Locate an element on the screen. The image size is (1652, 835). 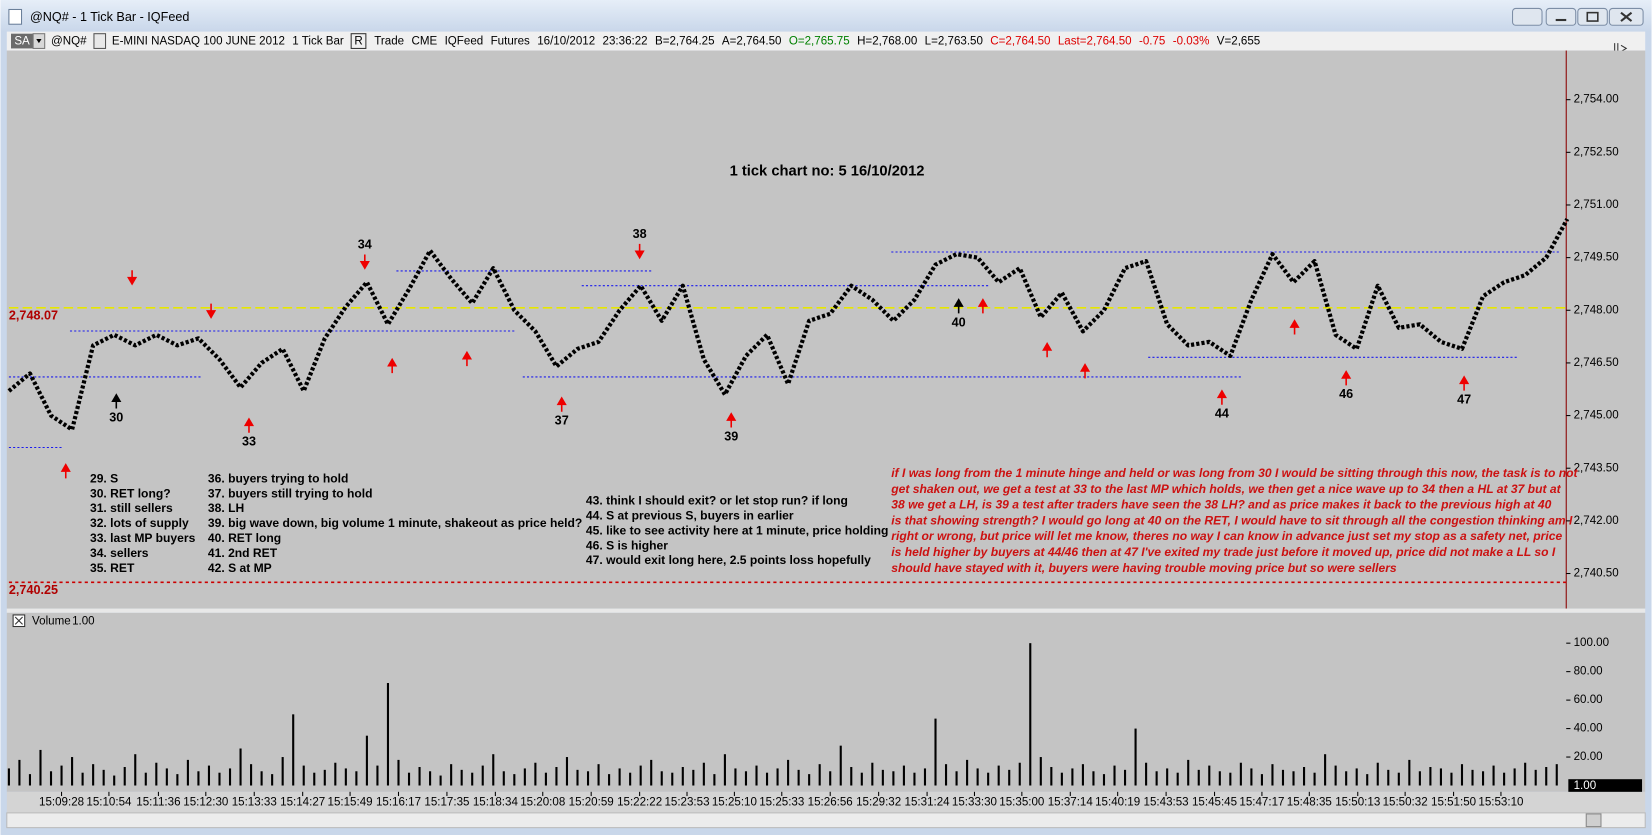
dropdown-glyph is located at coordinates (39, 41).